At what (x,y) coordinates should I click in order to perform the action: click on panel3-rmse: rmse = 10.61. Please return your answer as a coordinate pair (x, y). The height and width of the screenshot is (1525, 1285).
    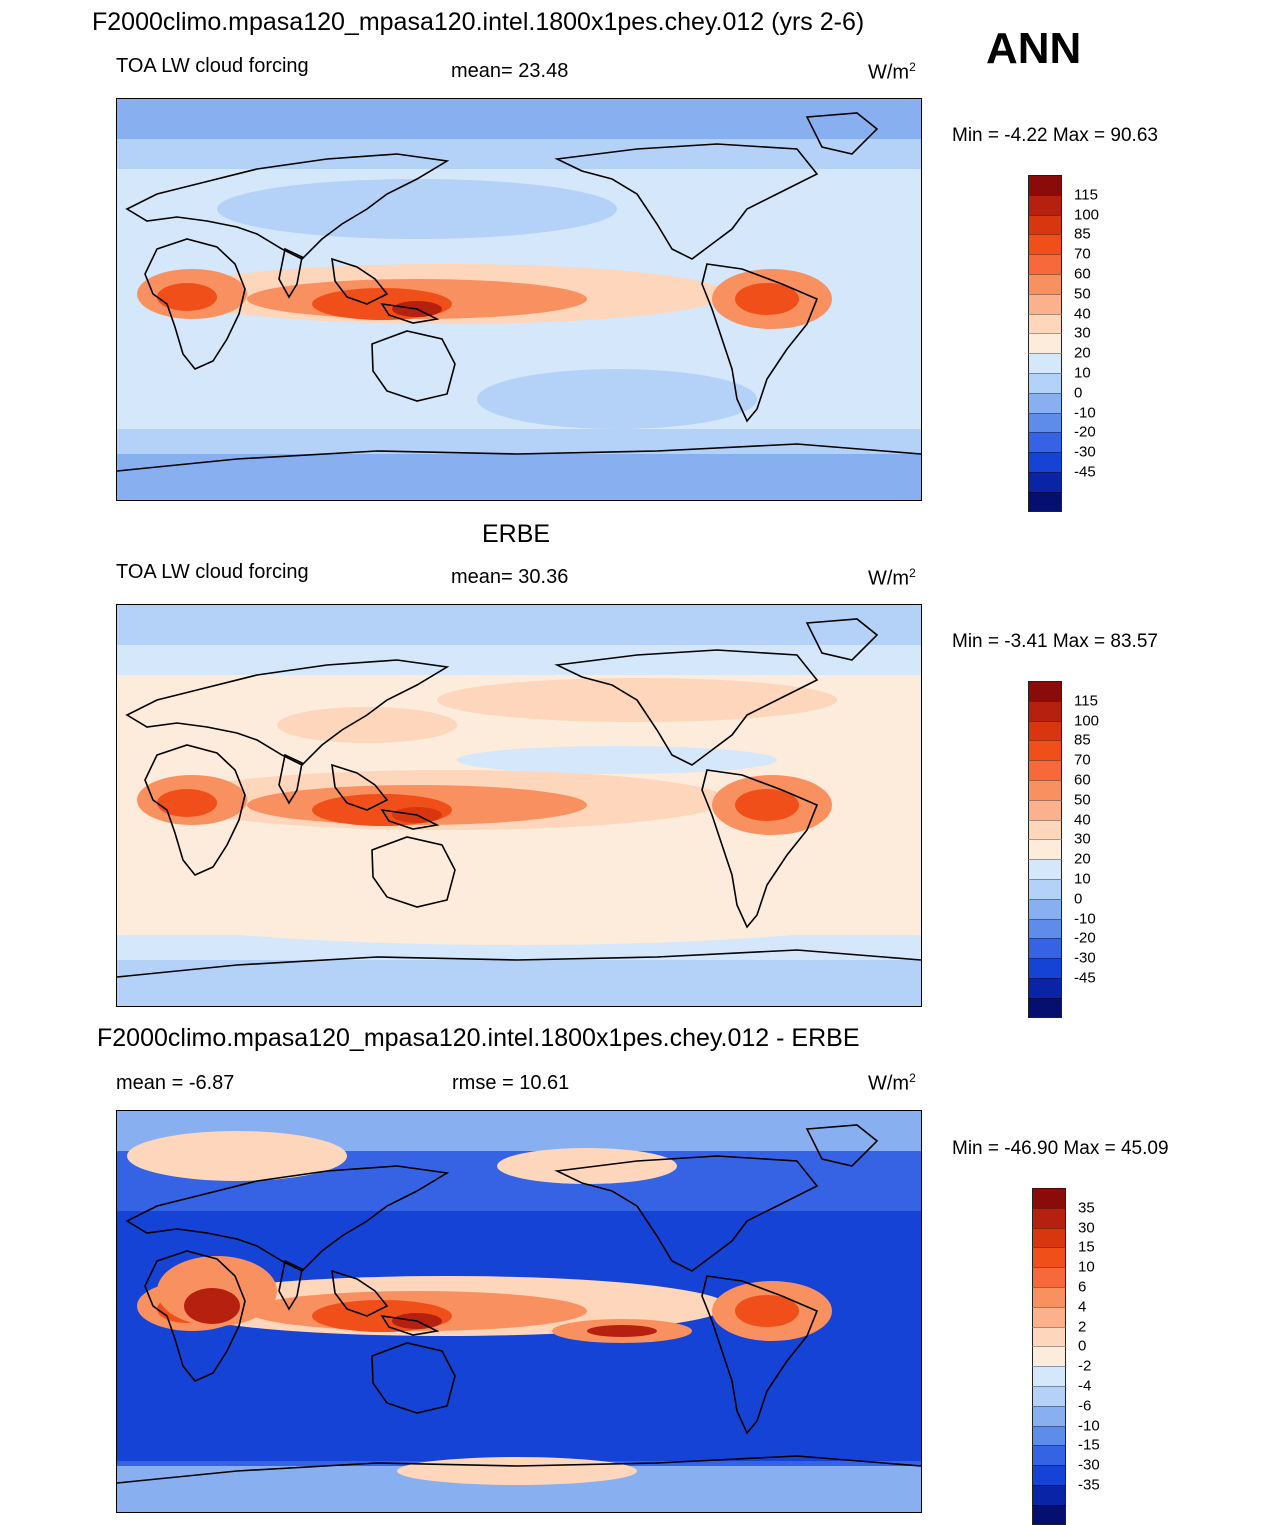
    Looking at the image, I should click on (511, 1083).